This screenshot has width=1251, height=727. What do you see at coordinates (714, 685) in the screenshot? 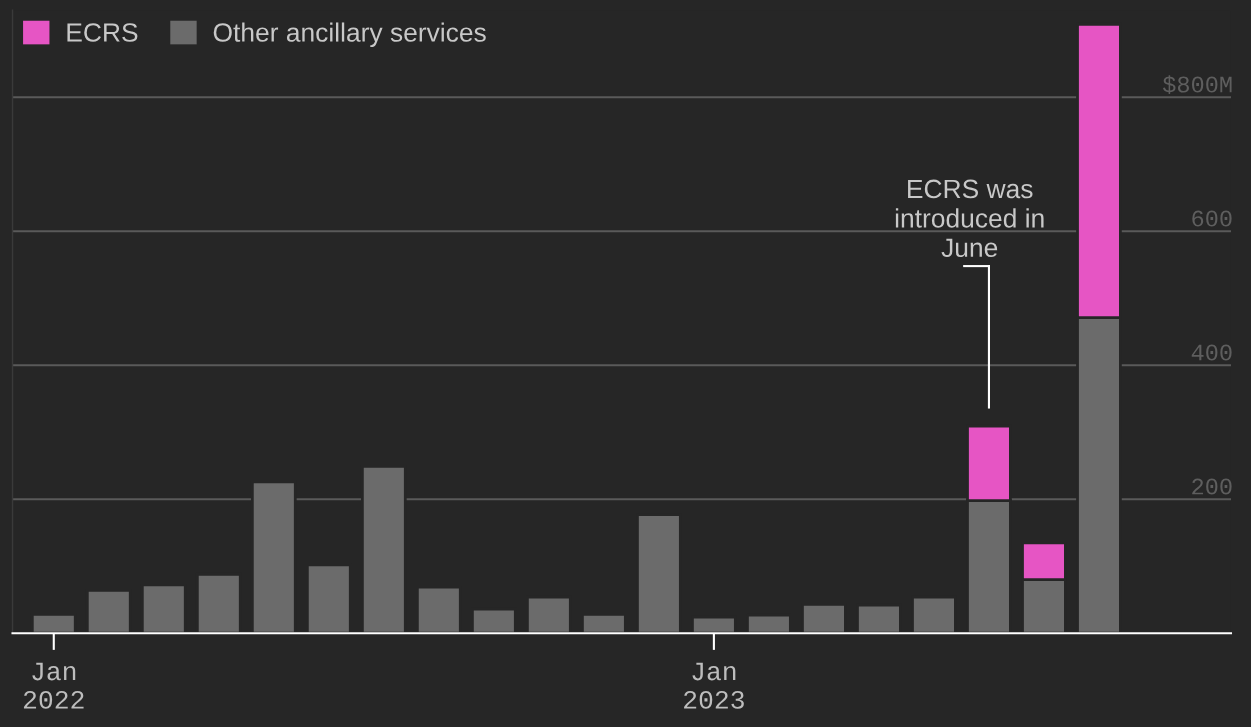
I see `x-tick-label: Jan 2023` at bounding box center [714, 685].